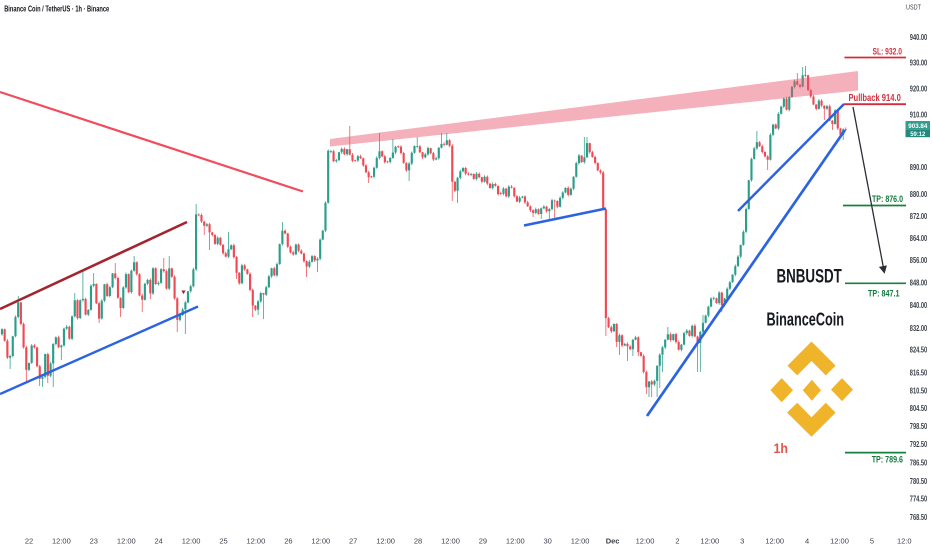 Image resolution: width=932 pixels, height=550 pixels. What do you see at coordinates (919, 260) in the screenshot?
I see `svg-text: 856.00` at bounding box center [919, 260].